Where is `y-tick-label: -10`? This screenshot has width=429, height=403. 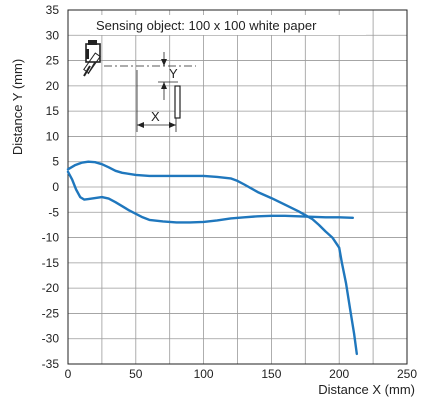 y-tick-label: -10 is located at coordinates (51, 238).